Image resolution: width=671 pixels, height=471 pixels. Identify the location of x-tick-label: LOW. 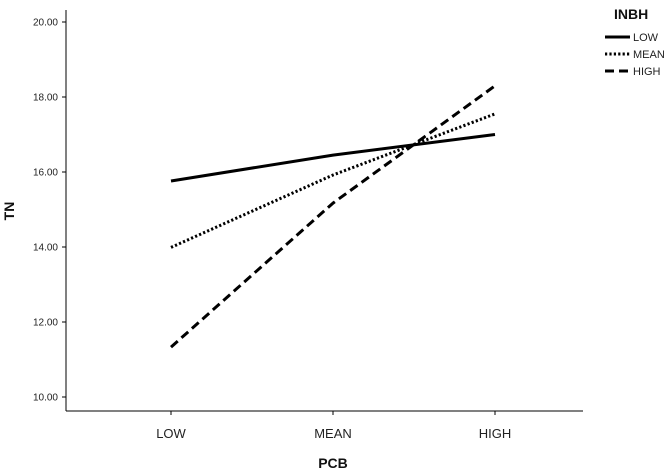
(171, 433).